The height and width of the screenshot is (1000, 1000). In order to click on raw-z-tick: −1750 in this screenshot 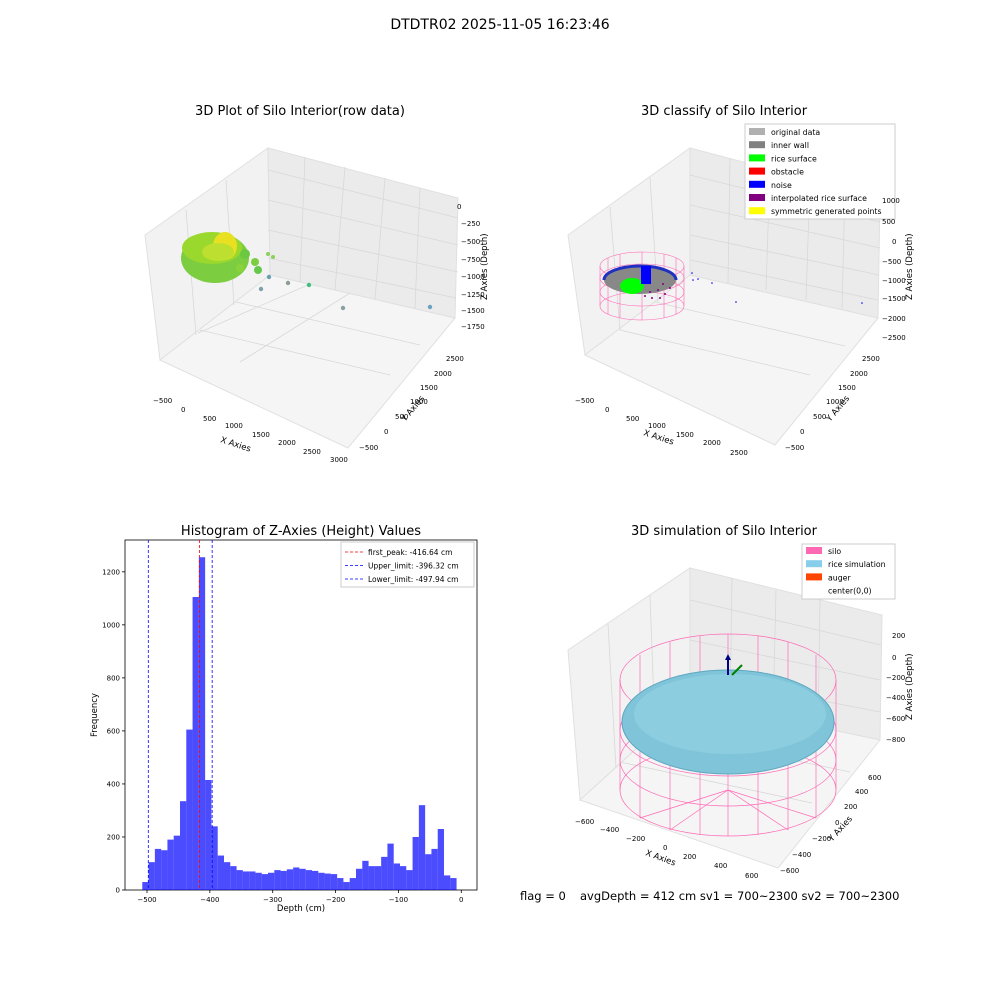, I will do `click(473, 327)`.